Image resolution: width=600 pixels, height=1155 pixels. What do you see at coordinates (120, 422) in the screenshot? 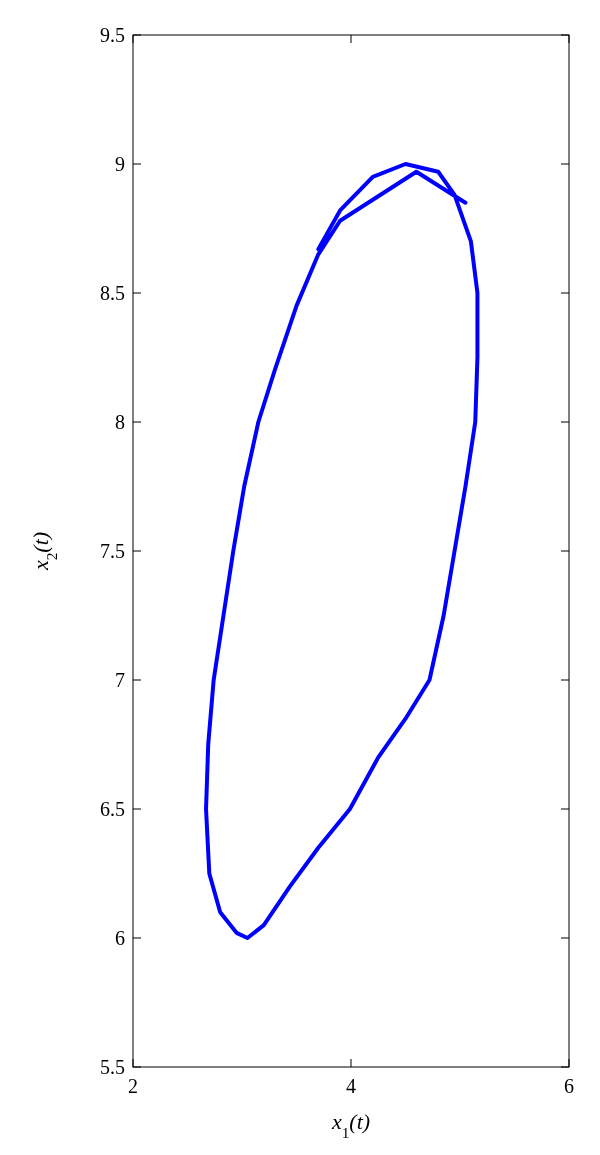
I see `y-tick-label: 8` at bounding box center [120, 422].